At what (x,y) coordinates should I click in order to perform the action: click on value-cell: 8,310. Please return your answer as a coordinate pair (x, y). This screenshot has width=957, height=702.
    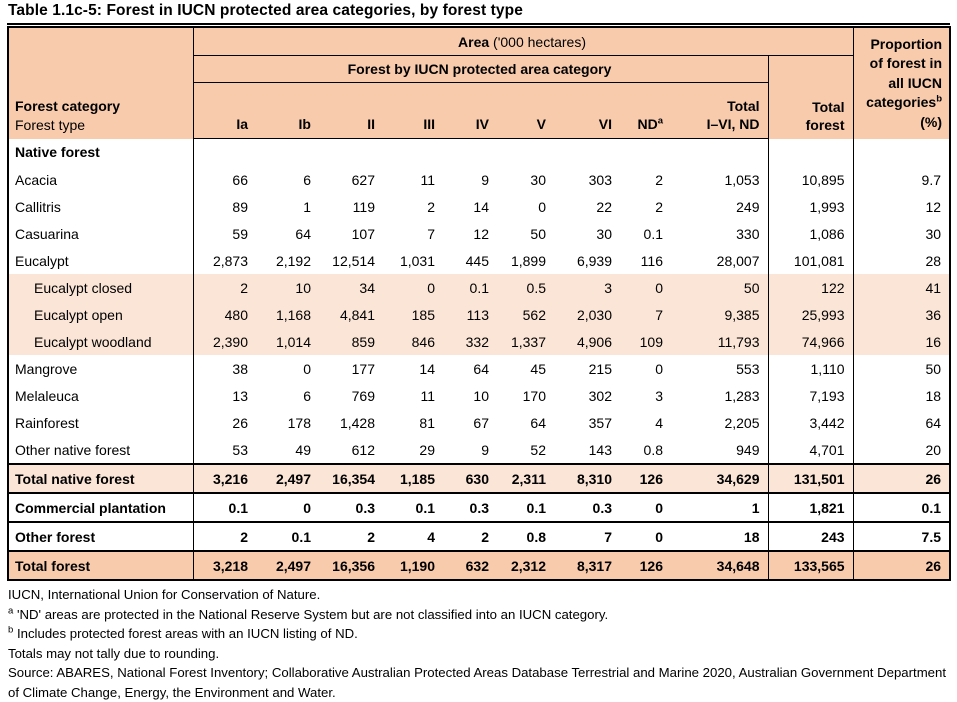
    Looking at the image, I should click on (587, 478).